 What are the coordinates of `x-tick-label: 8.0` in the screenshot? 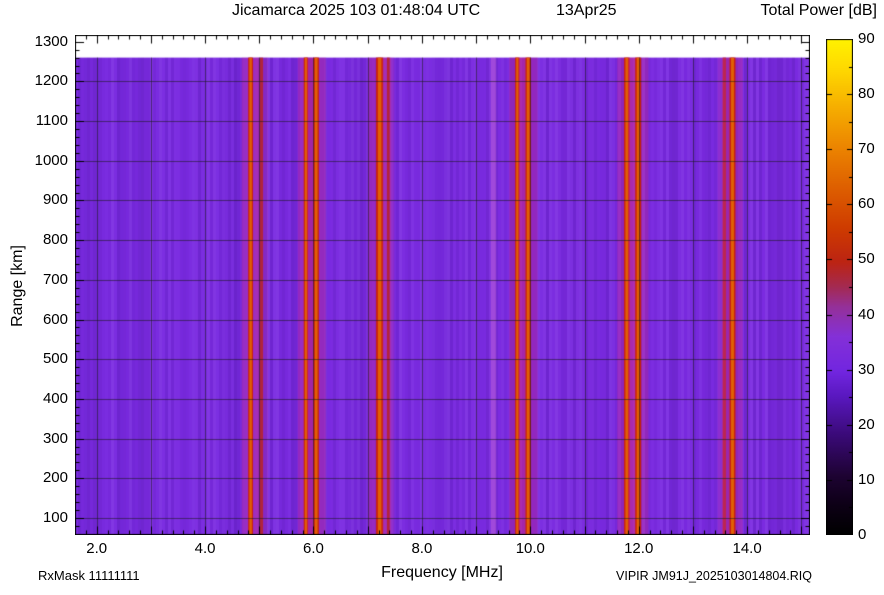 It's located at (422, 548).